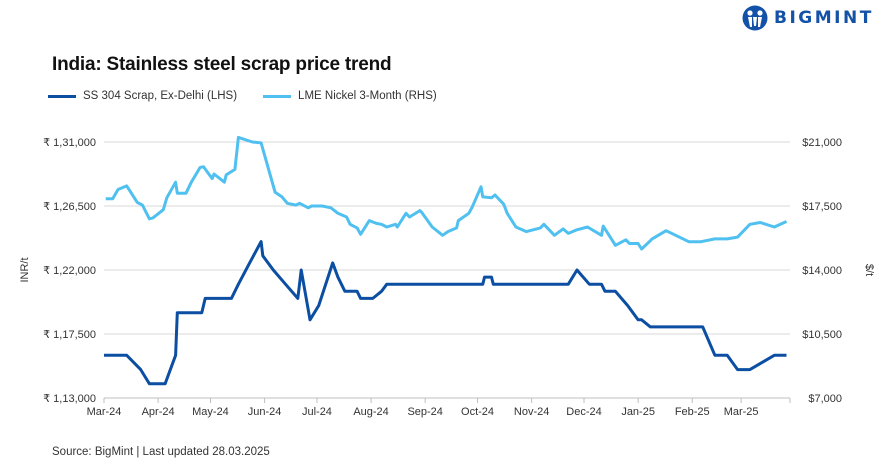  What do you see at coordinates (822, 143) in the screenshot?
I see `y-right-tick-label: $21,000` at bounding box center [822, 143].